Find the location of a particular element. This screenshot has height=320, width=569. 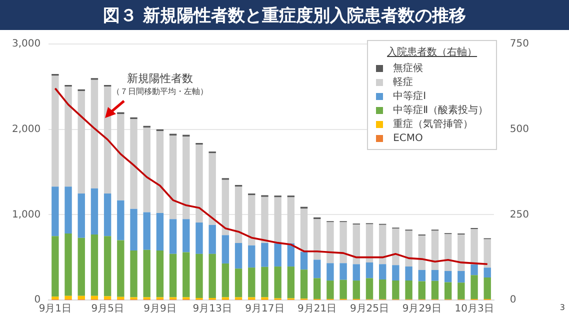

y2-tick-label: 500 is located at coordinates (520, 129).